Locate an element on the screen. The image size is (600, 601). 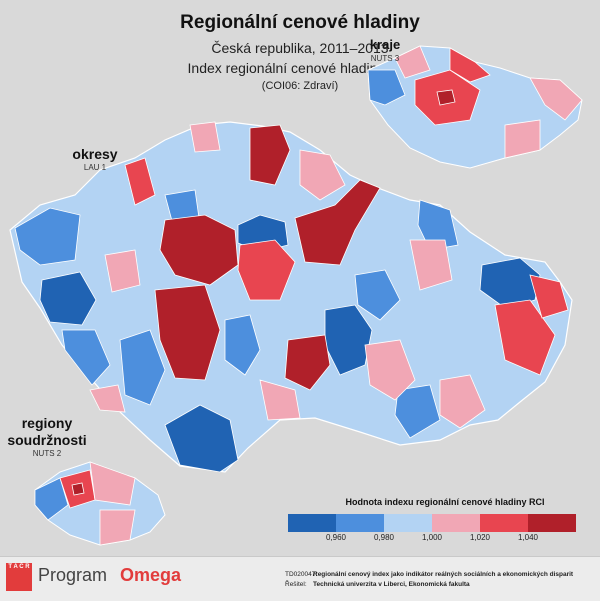
kraj-west is located at coordinates (386, 87).